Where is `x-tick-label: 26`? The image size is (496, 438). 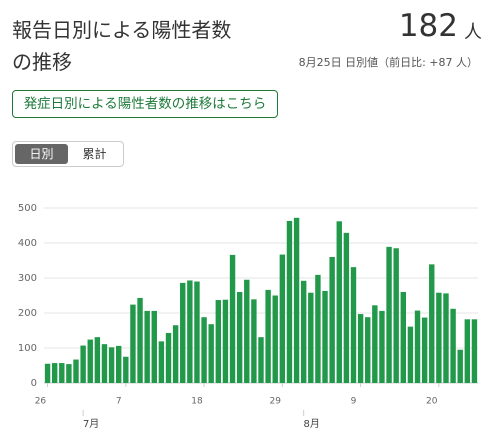 x-tick-label: 26 is located at coordinates (41, 402).